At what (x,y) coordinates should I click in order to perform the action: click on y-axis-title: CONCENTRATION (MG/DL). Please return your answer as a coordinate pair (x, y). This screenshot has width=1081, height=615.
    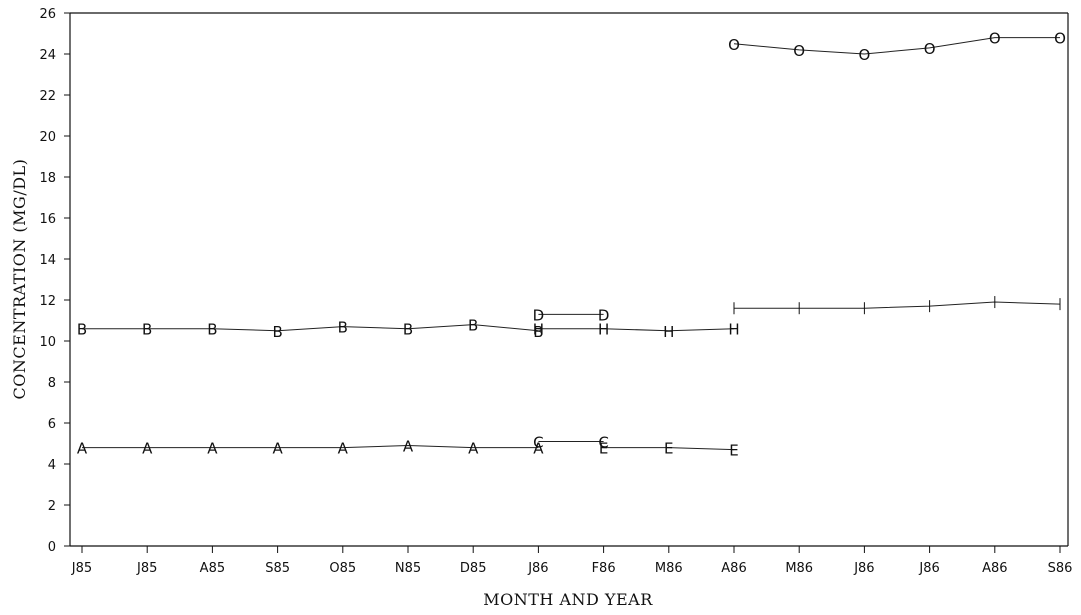
    Looking at the image, I should click on (19, 279).